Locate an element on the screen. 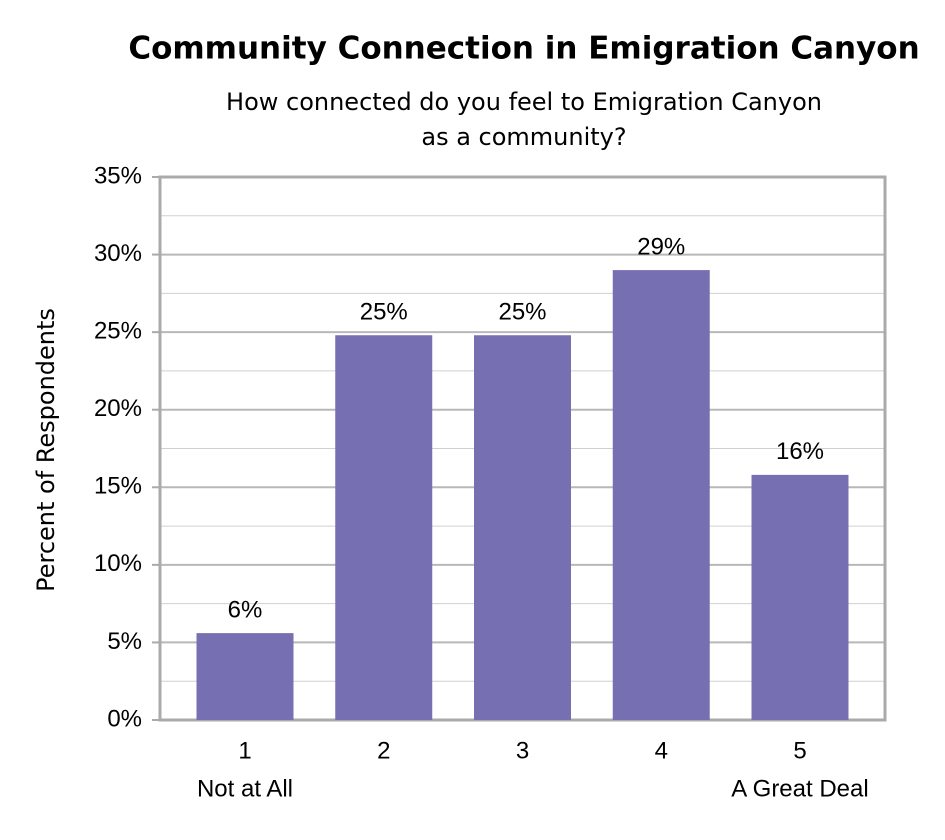  x-tick-sublabel: A Great Deal is located at coordinates (799, 788).